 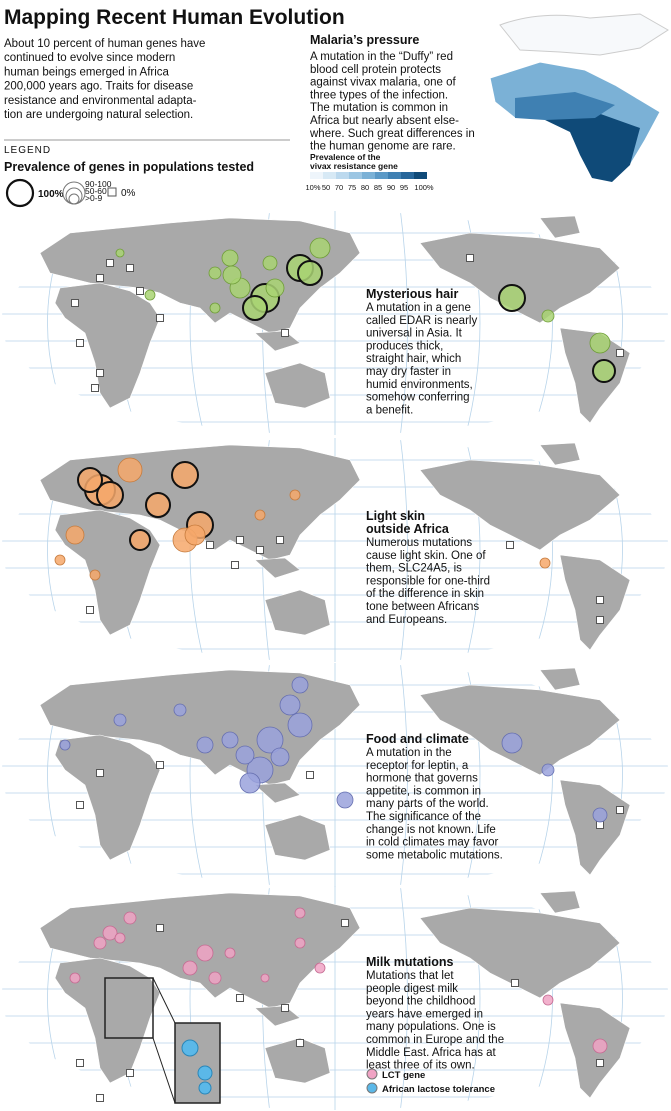 I want to click on panel-line: people digest milk, so click(x=412, y=989).